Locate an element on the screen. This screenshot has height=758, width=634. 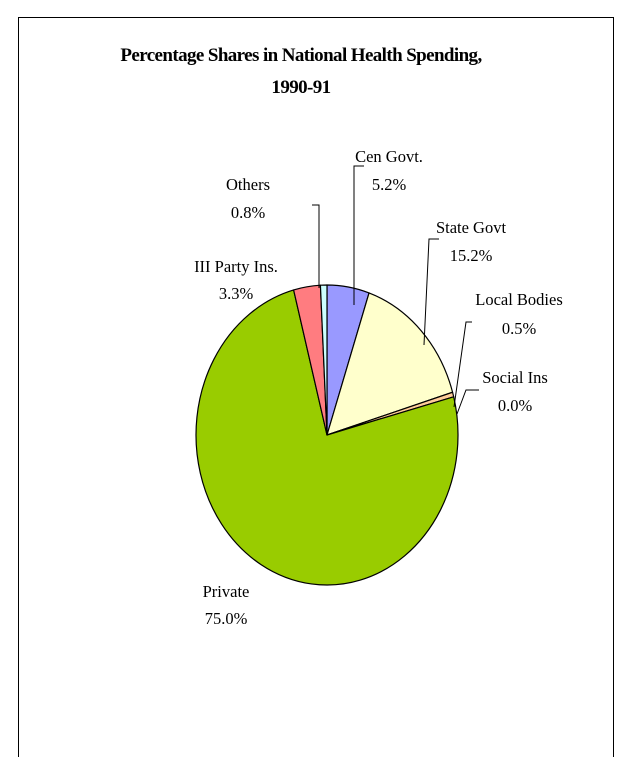
slice-value-label: 0.0% is located at coordinates (515, 405).